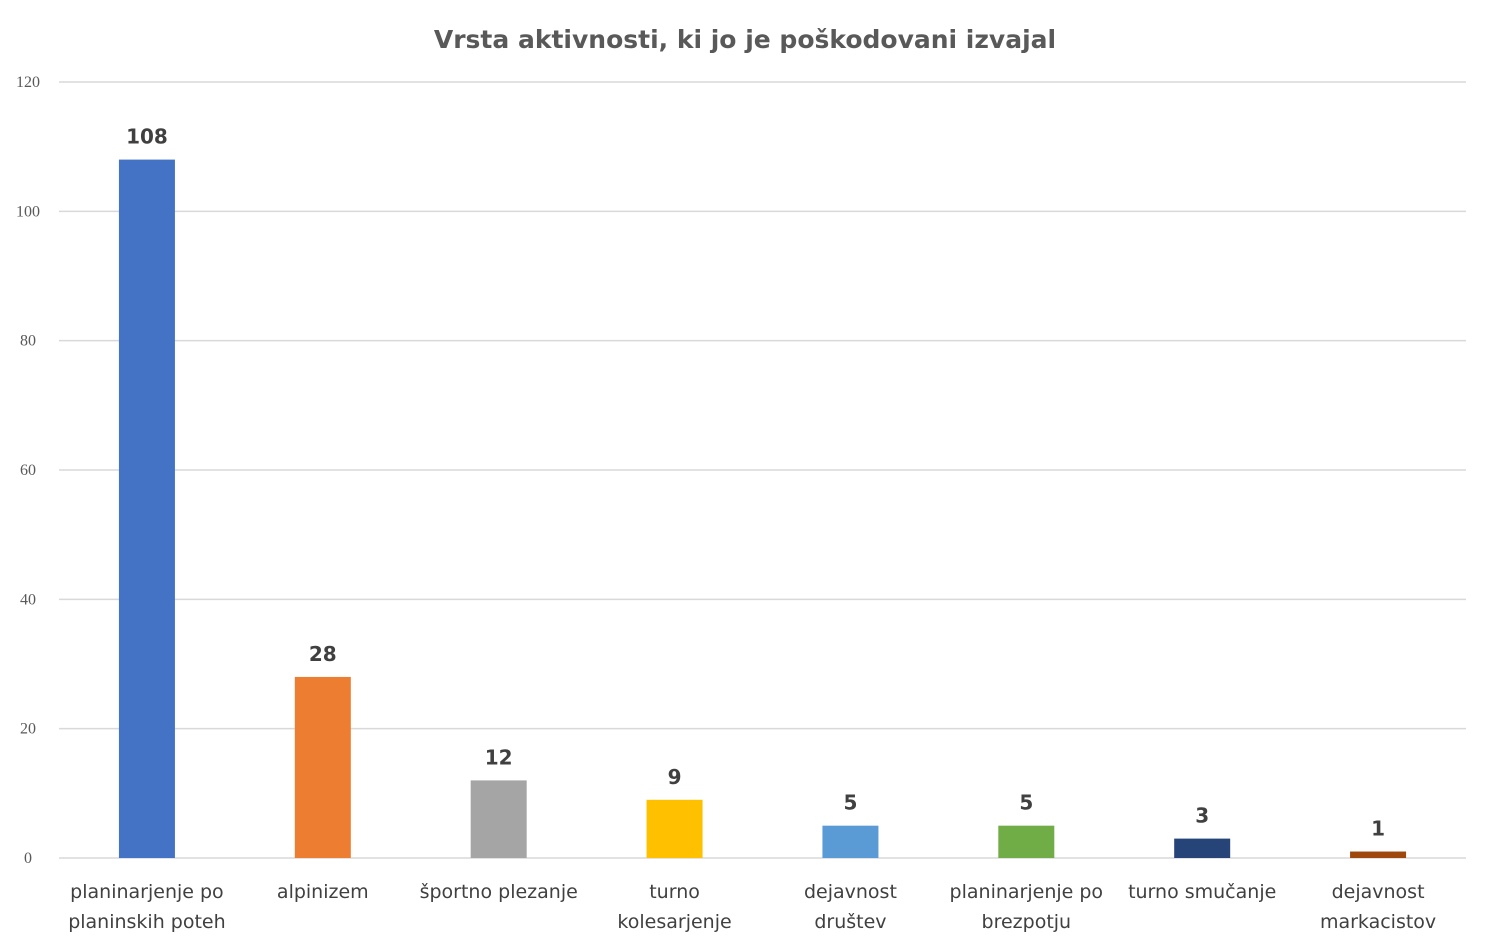 The height and width of the screenshot is (949, 1489). Describe the element at coordinates (147, 137) in the screenshot. I see `data-label: 108` at that location.